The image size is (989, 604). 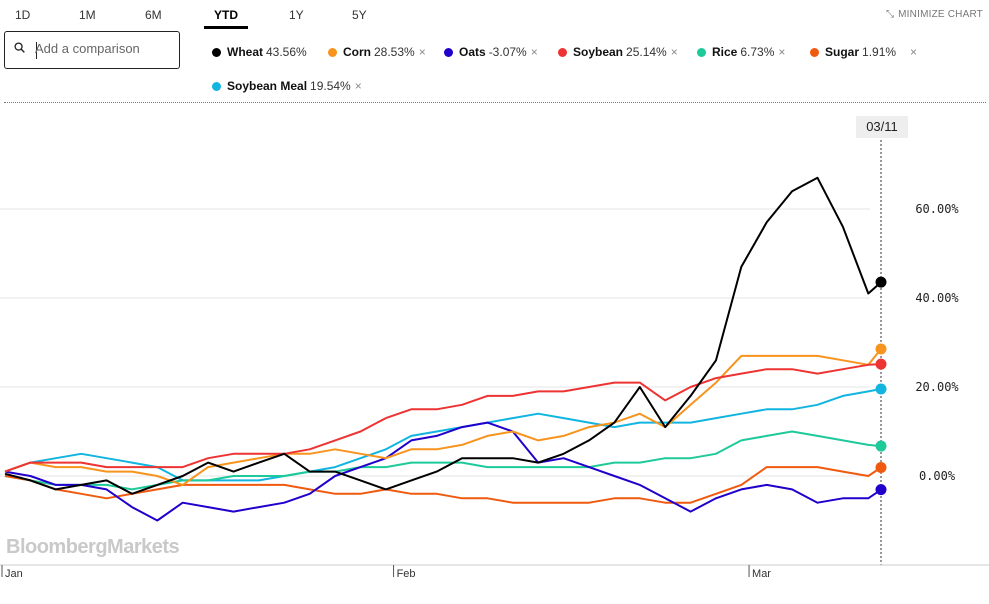 What do you see at coordinates (358, 86) in the screenshot?
I see `remove-soybean-meal-icon: ×` at bounding box center [358, 86].